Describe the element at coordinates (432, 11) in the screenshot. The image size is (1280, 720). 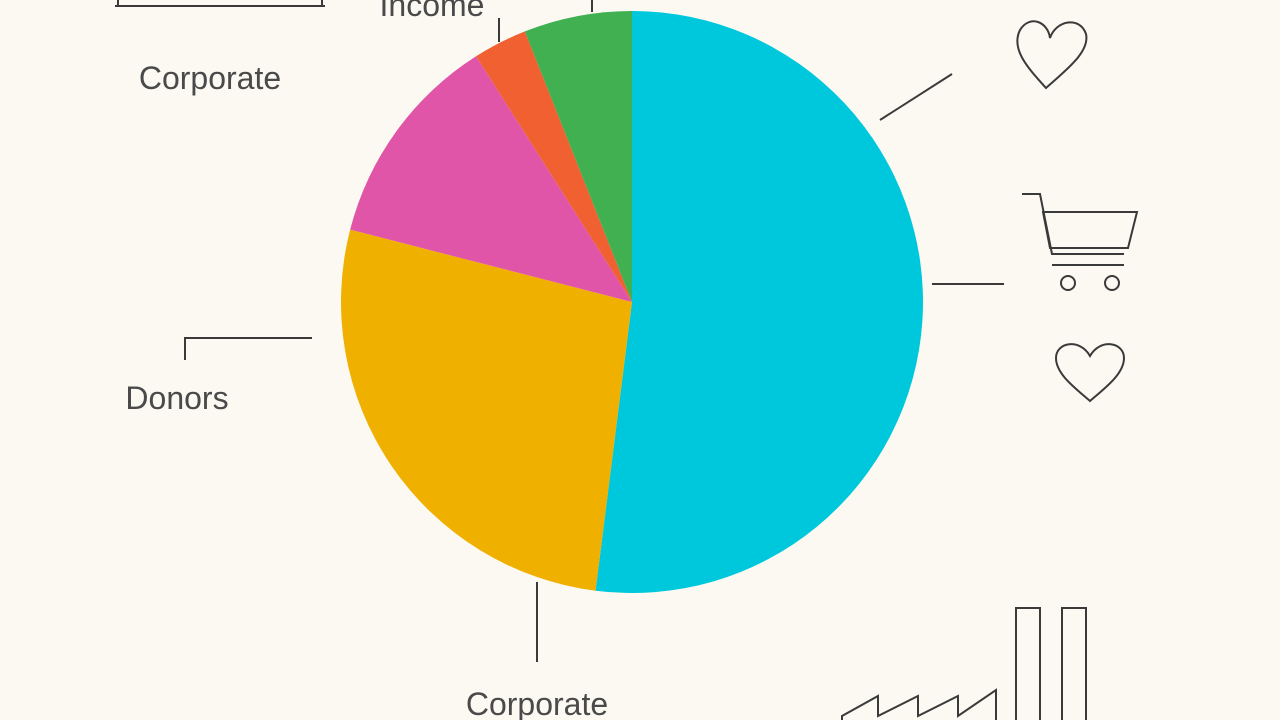
I see `annotation: Income` at that location.